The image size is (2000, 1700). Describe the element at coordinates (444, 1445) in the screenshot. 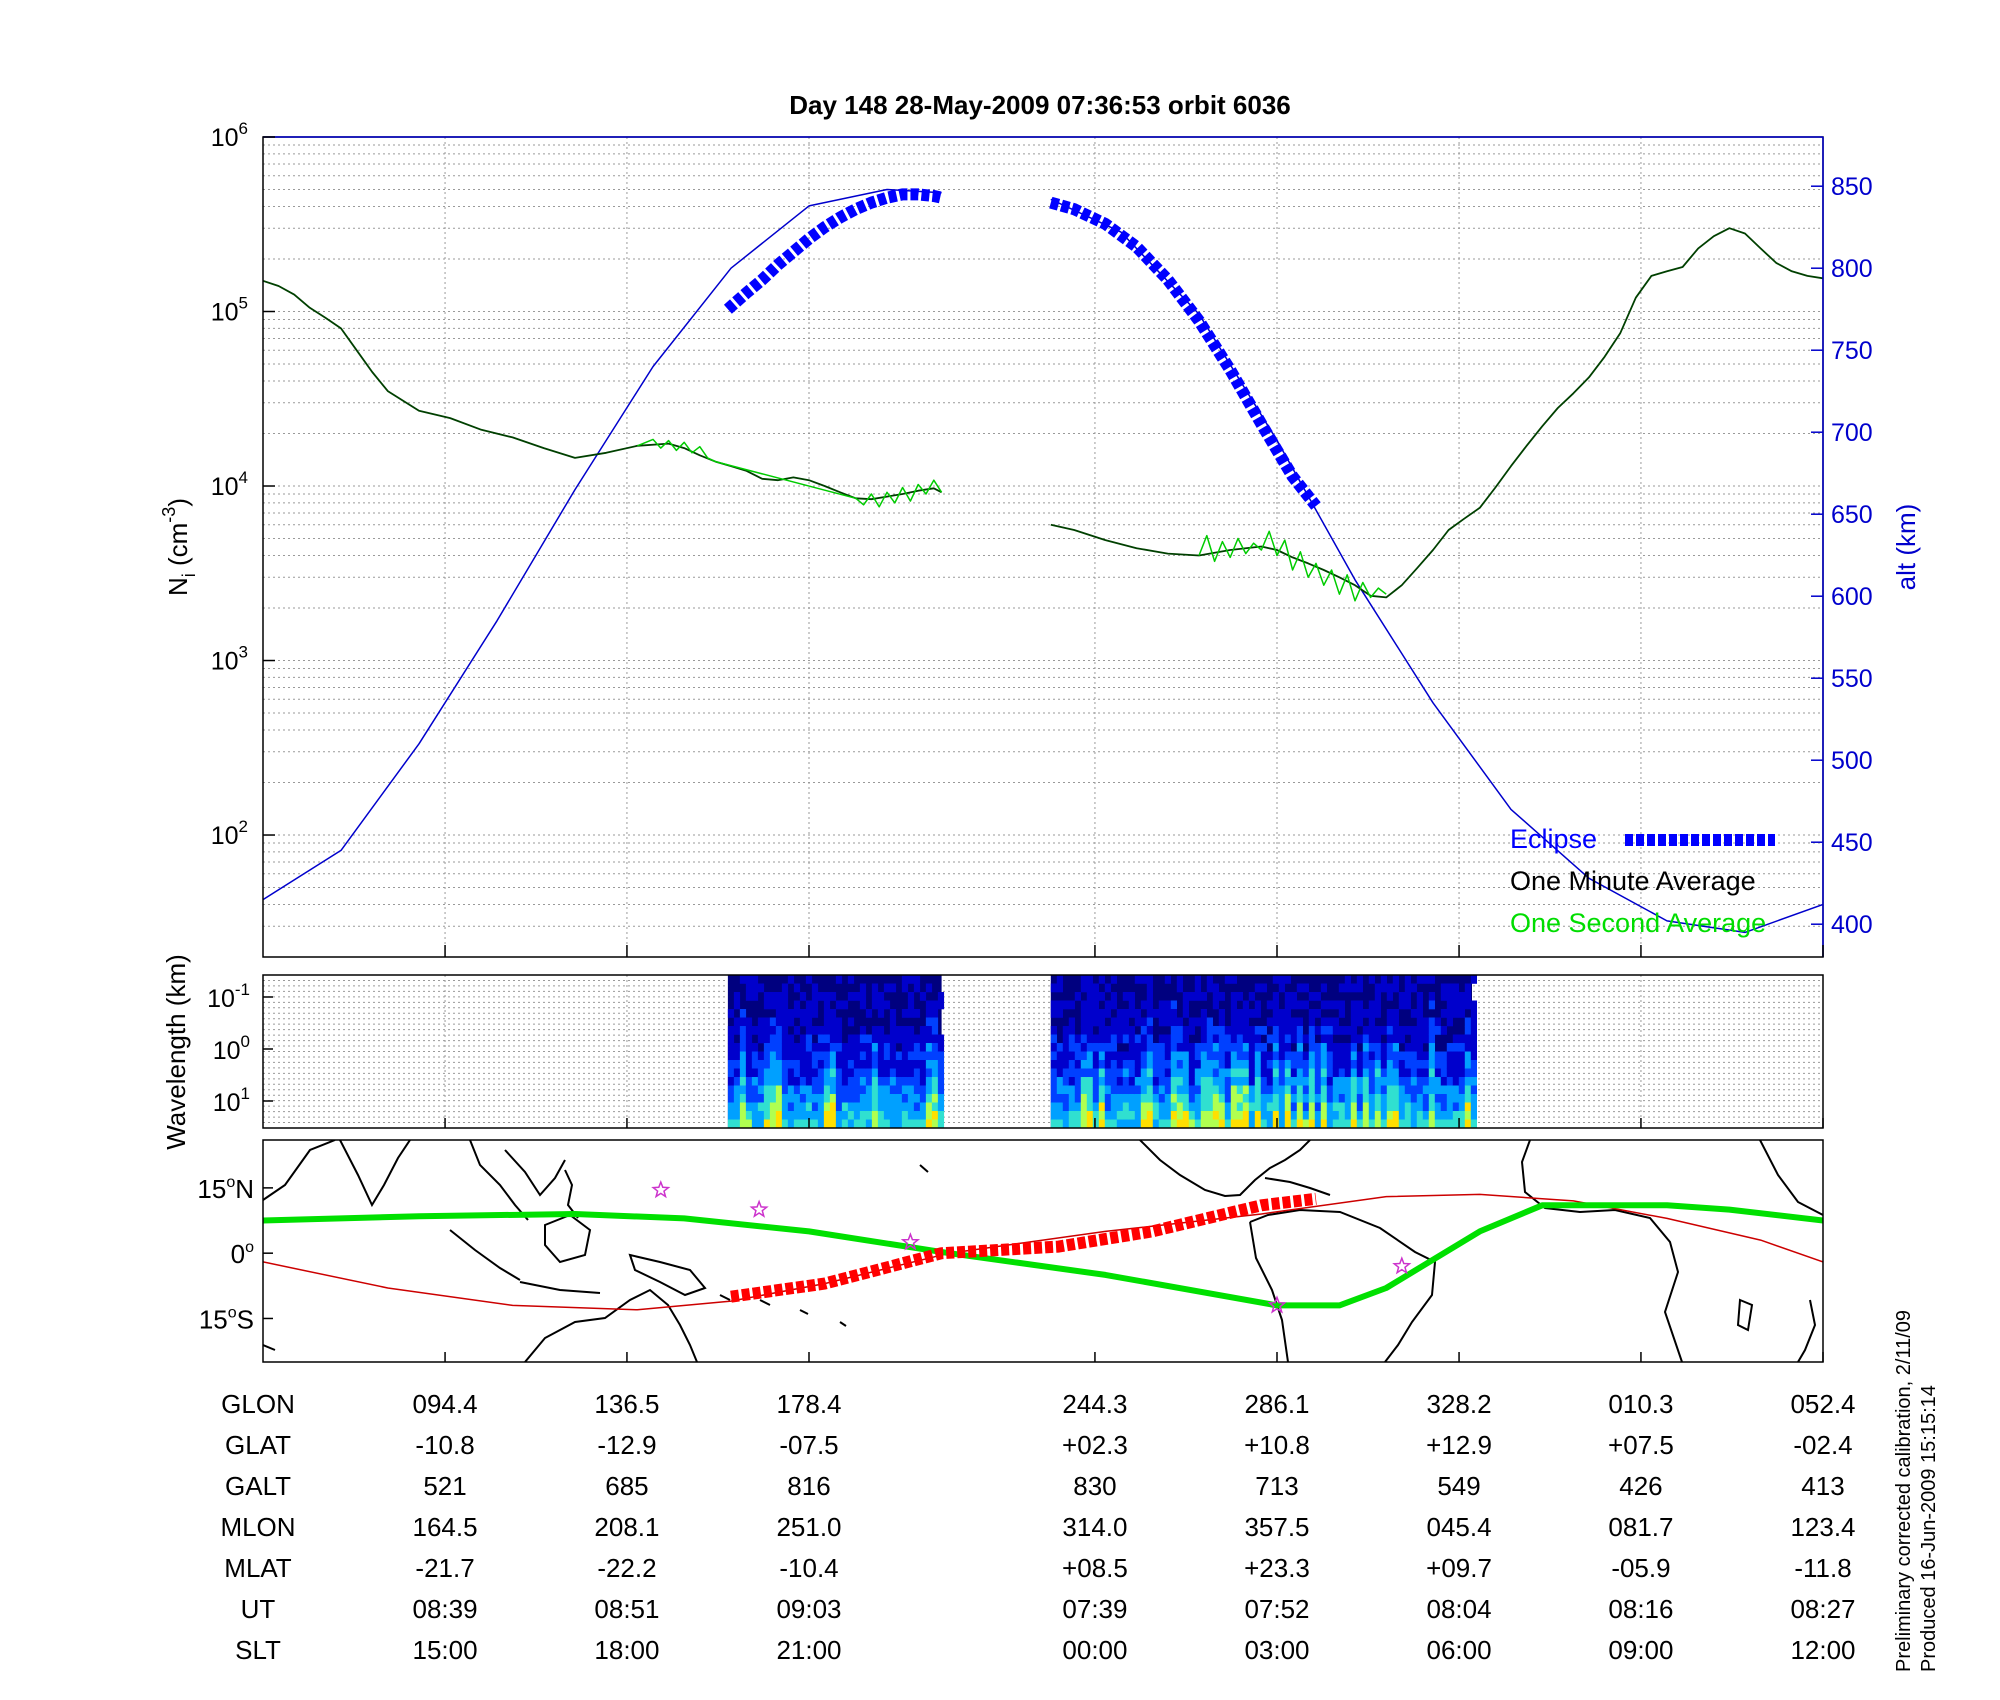

I see `ephemeris-cell: -10.8` at that location.